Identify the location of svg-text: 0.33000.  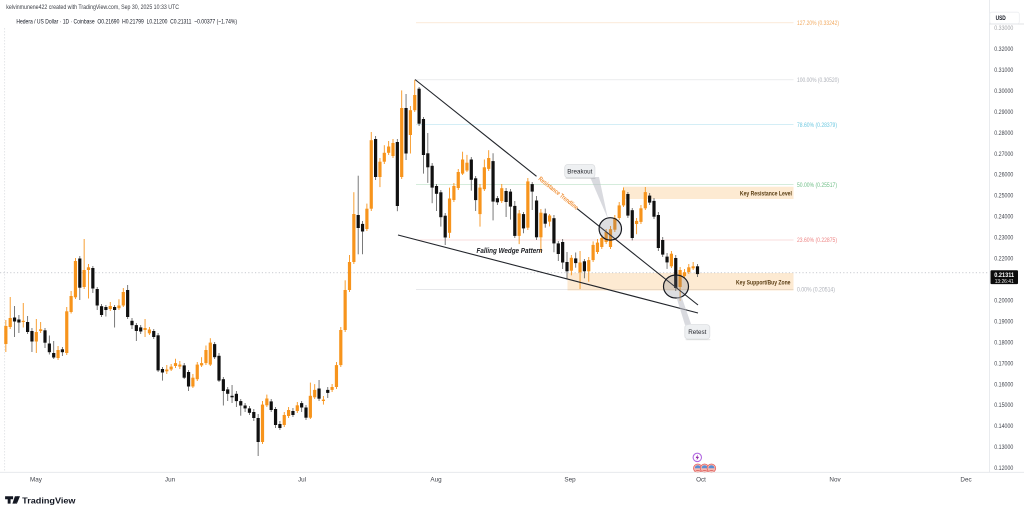
(1003, 28).